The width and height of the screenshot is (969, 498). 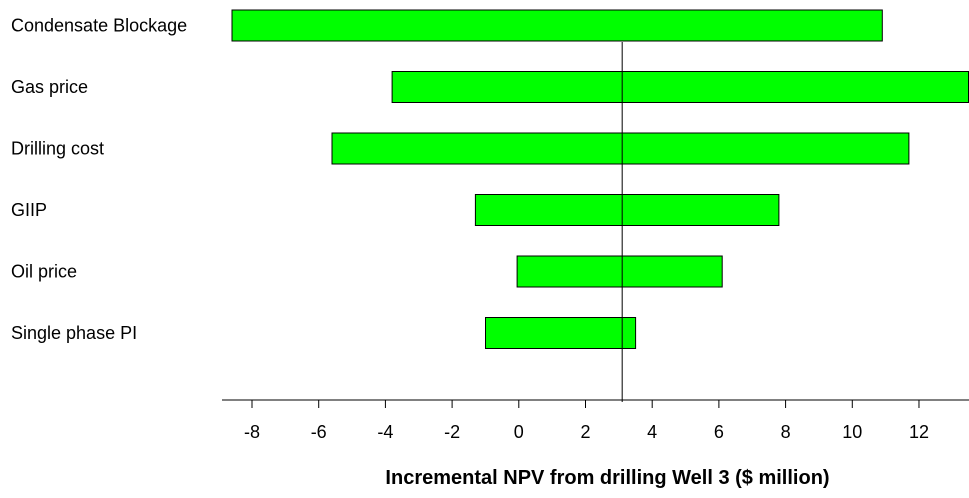 What do you see at coordinates (252, 432) in the screenshot?
I see `x-tick-label: -8` at bounding box center [252, 432].